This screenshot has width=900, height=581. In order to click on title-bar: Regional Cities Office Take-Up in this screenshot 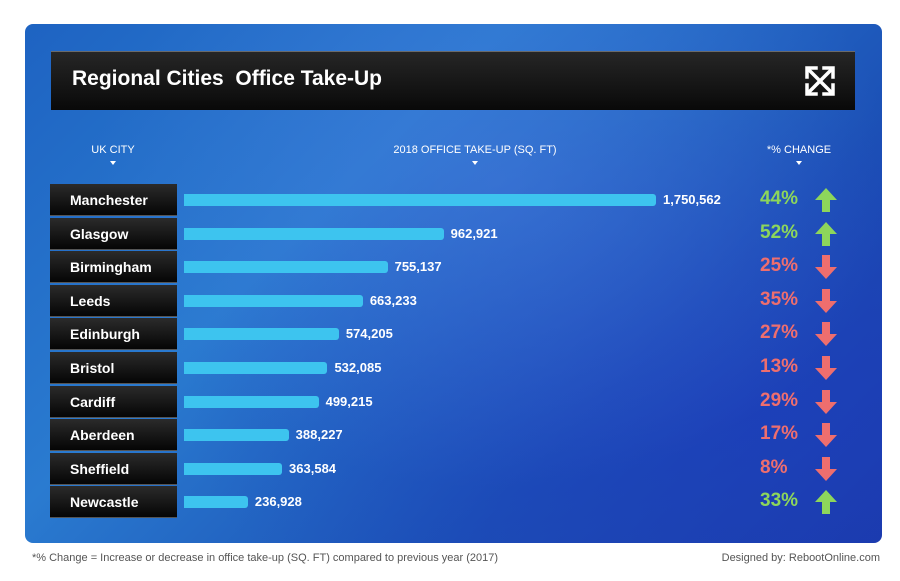, I will do `click(453, 80)`.